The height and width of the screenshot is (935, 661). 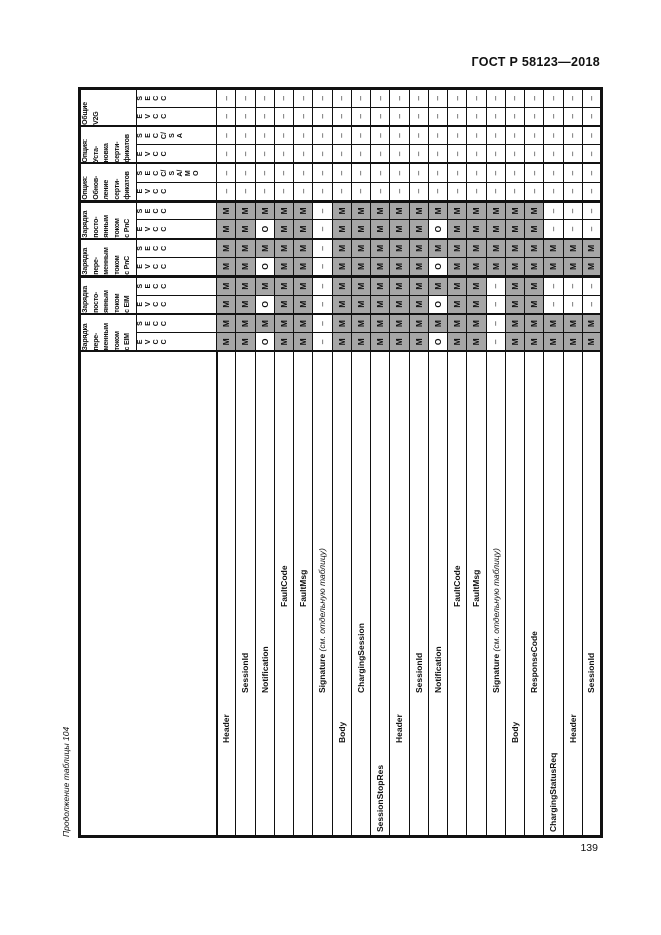 I want to click on column-group-label: Зарядка пере-менным током с PnC, so click(x=108, y=257).